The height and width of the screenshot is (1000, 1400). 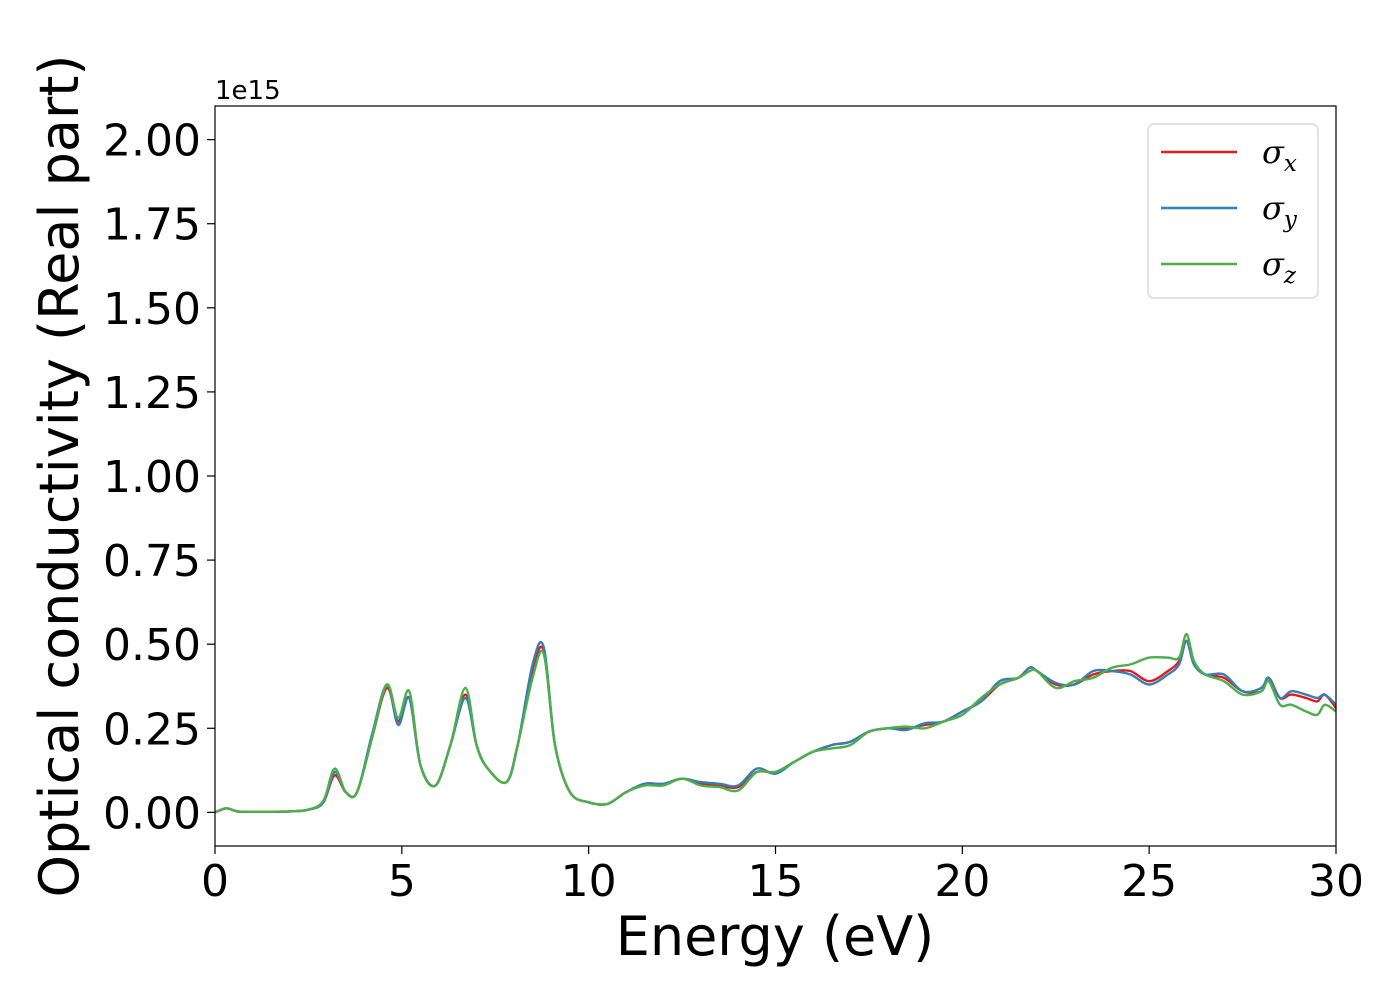 What do you see at coordinates (1280, 211) in the screenshot?
I see `legend-label-y: σy` at bounding box center [1280, 211].